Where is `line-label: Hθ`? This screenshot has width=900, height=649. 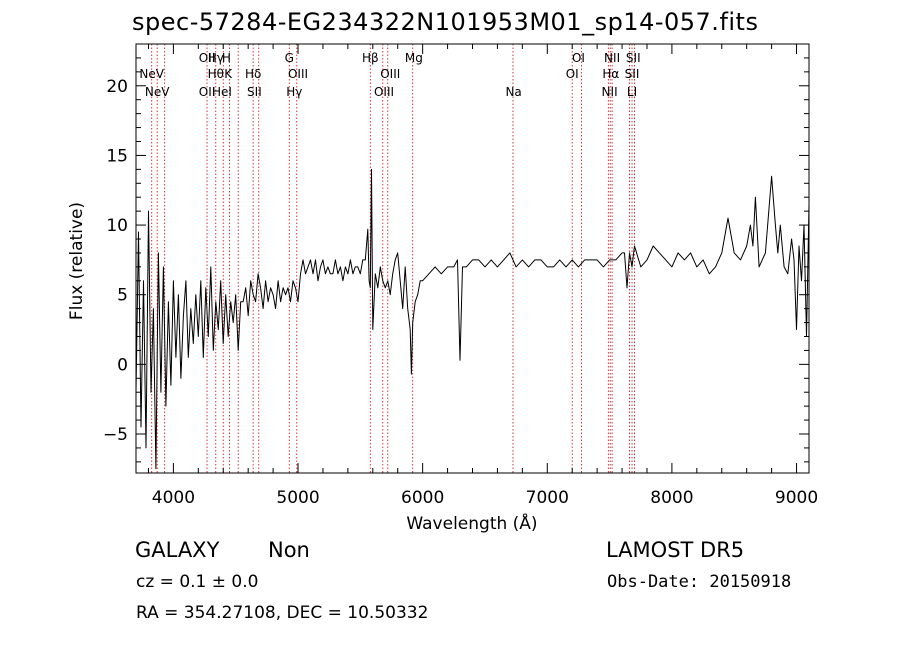 line-label: Hθ is located at coordinates (216, 74).